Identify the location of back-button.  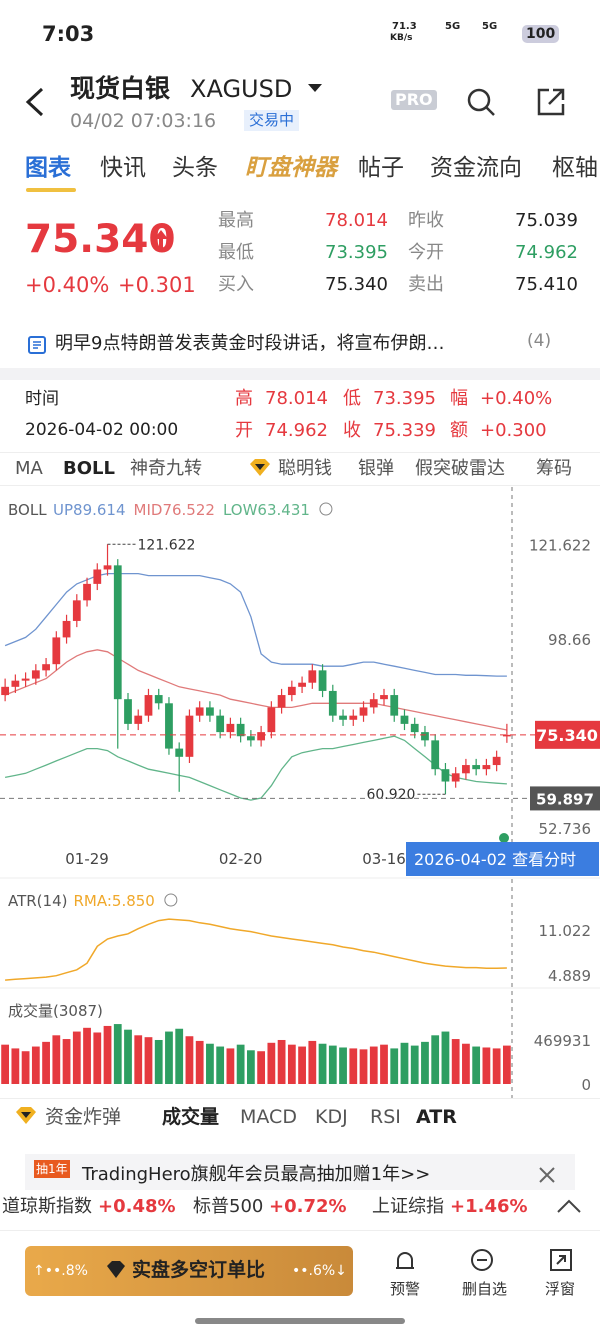
(35, 102).